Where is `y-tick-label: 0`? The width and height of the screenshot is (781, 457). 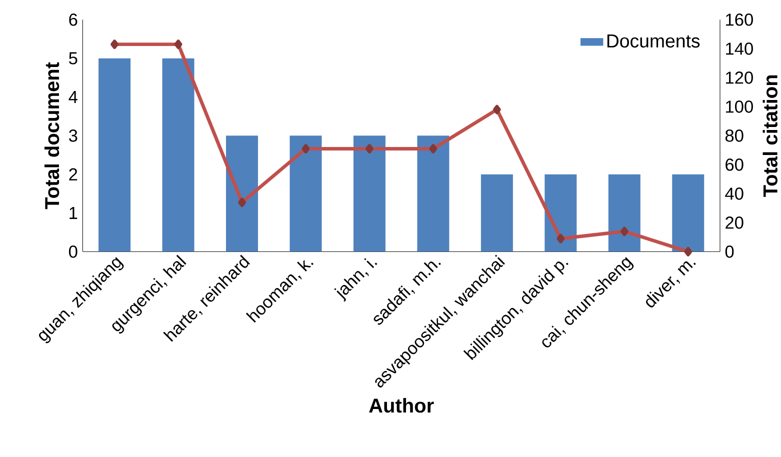 y-tick-label: 0 is located at coordinates (73, 252).